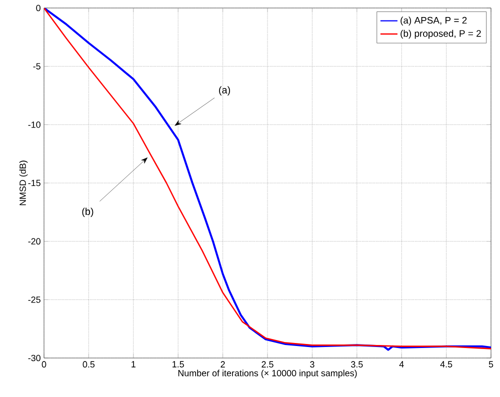 The image size is (500, 397). I want to click on x-tick-label: 2.5, so click(268, 364).